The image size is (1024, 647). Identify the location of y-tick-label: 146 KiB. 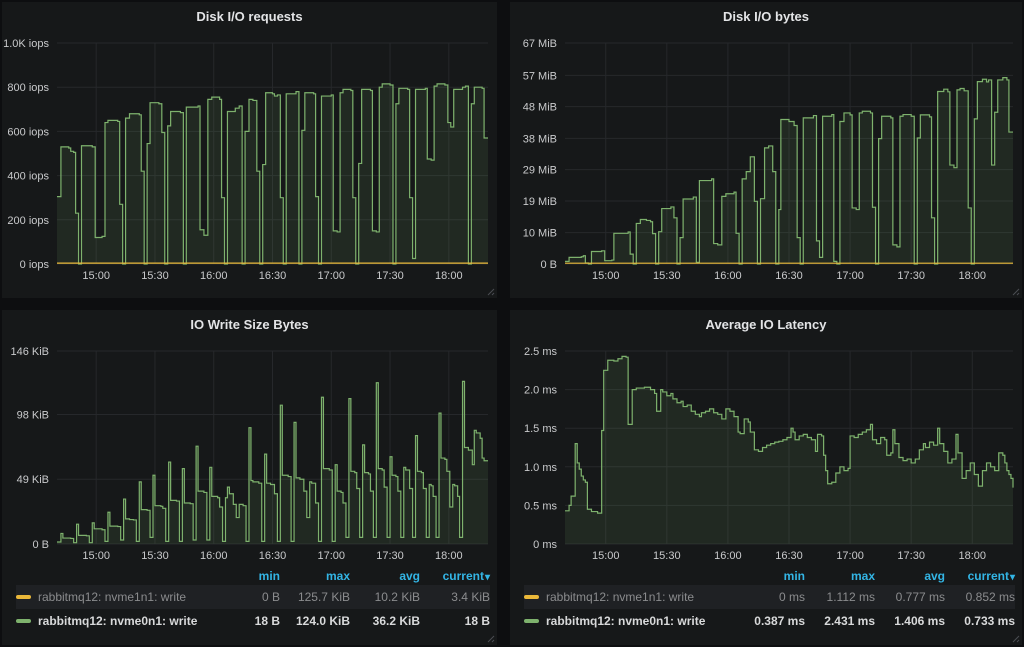
(29, 352).